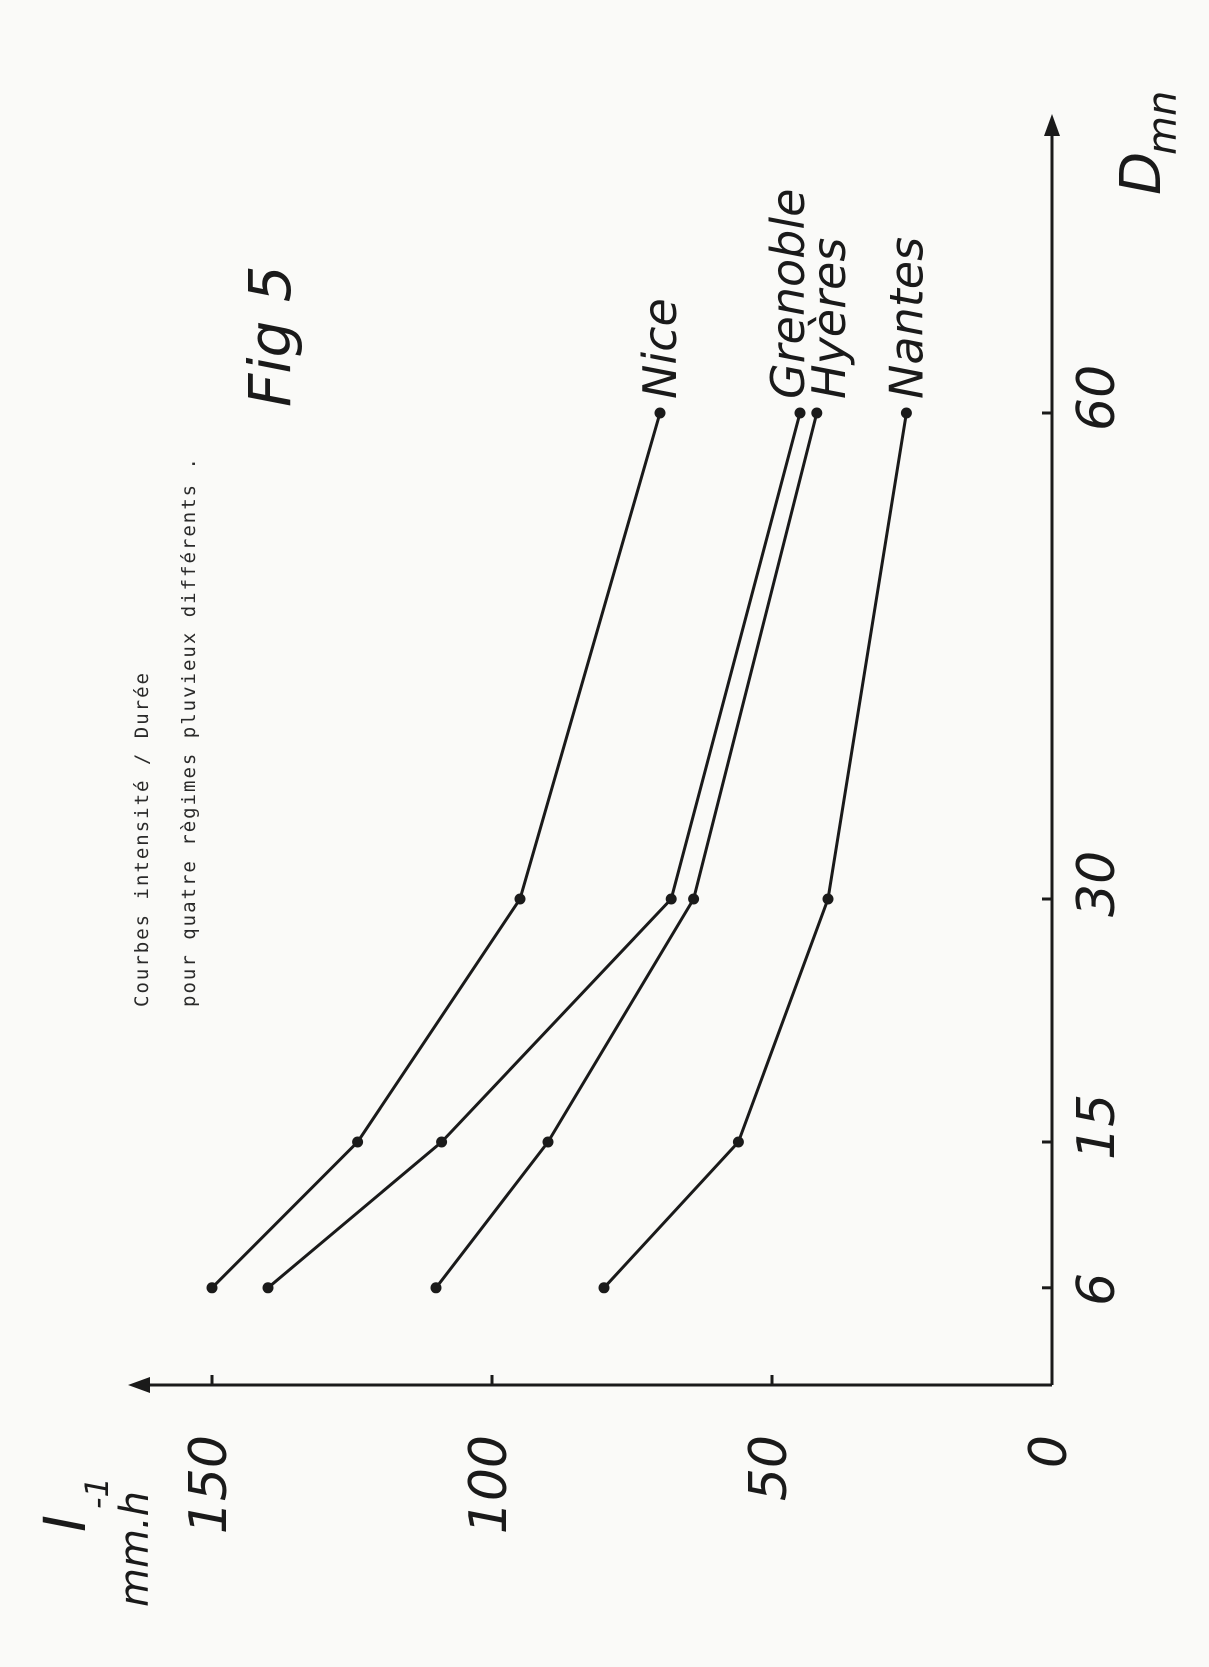 The width and height of the screenshot is (1209, 1667). What do you see at coordinates (1163, 123) in the screenshot?
I see `x-axis-label-unit: mn` at bounding box center [1163, 123].